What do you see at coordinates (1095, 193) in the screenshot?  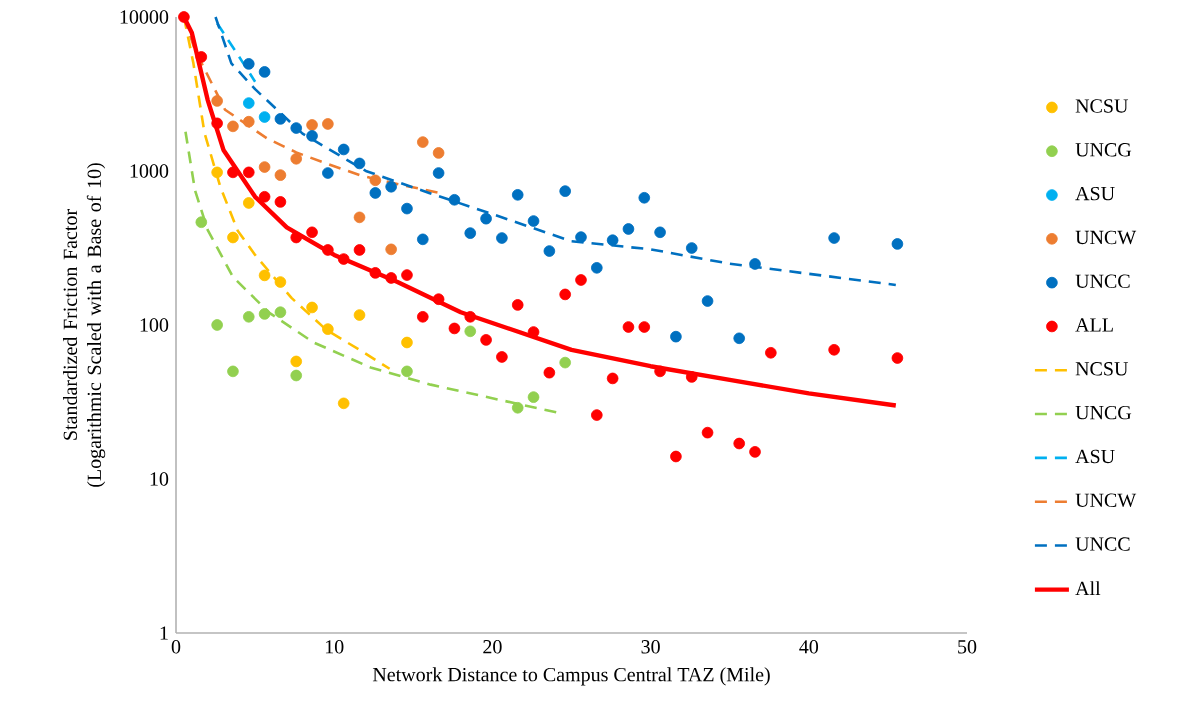 I see `legend-label: ASU` at bounding box center [1095, 193].